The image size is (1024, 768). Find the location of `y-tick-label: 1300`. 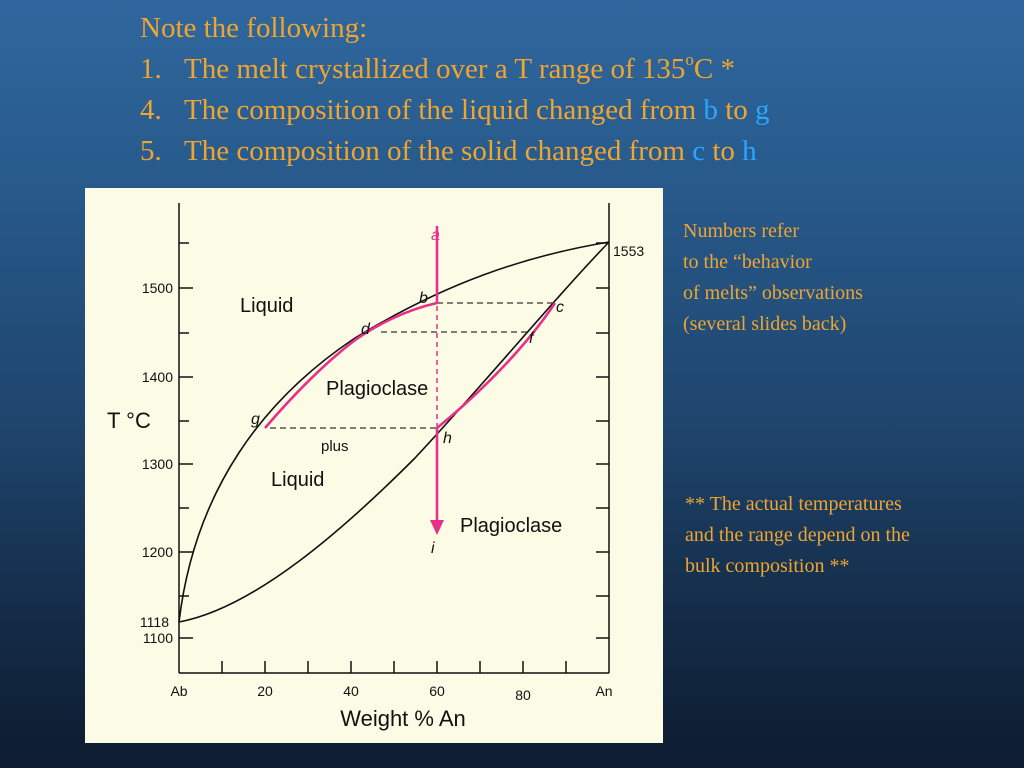

y-tick-label: 1300 is located at coordinates (157, 464).